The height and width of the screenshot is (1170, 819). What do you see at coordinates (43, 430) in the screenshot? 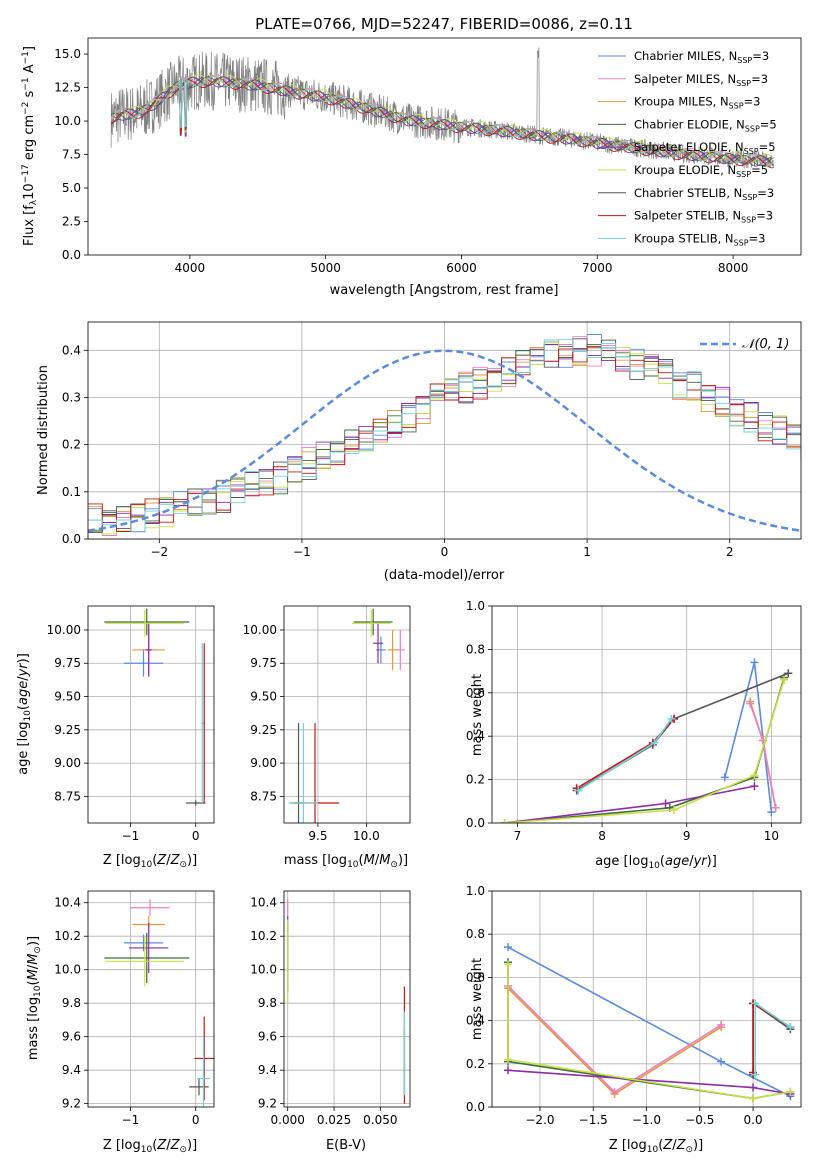
I see `residuals-ylabel: Normed distribution` at bounding box center [43, 430].